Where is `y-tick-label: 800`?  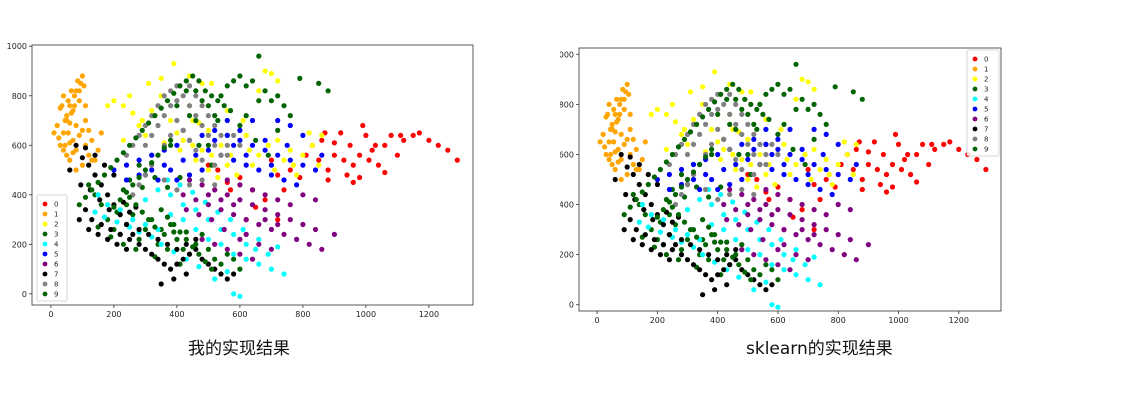
y-tick-label: 800 is located at coordinates (19, 96).